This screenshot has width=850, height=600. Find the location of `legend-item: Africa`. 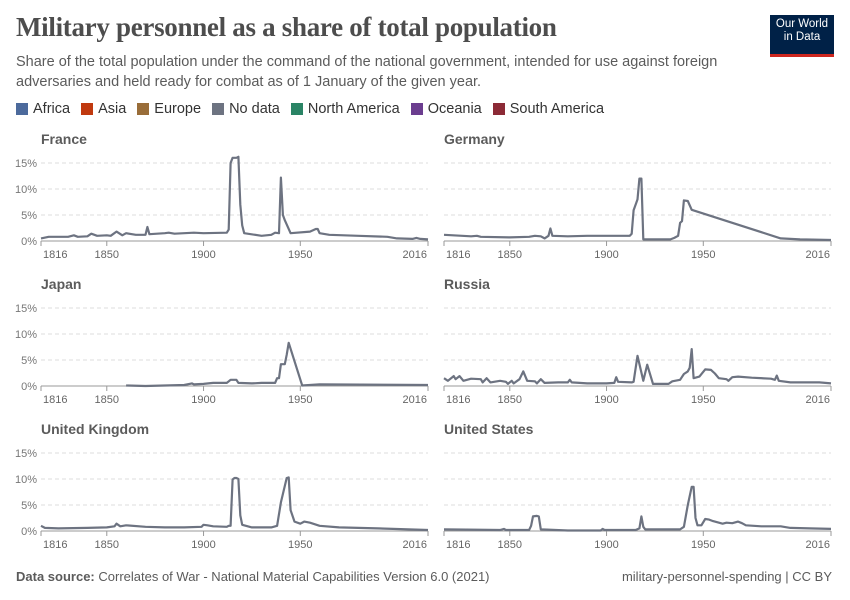

legend-item: Africa is located at coordinates (43, 109).